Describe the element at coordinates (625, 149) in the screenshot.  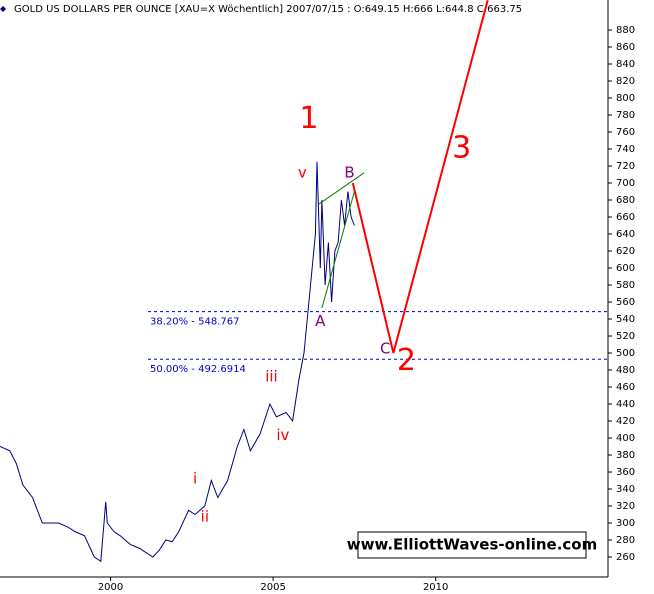
I see `y-tick-label: 740` at that location.